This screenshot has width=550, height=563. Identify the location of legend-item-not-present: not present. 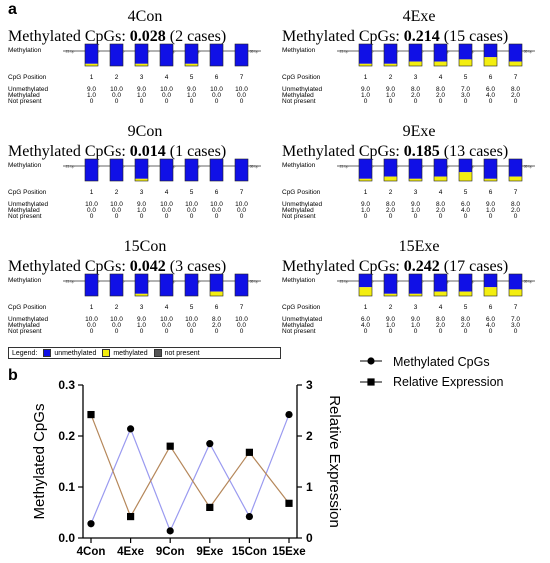
(176, 353).